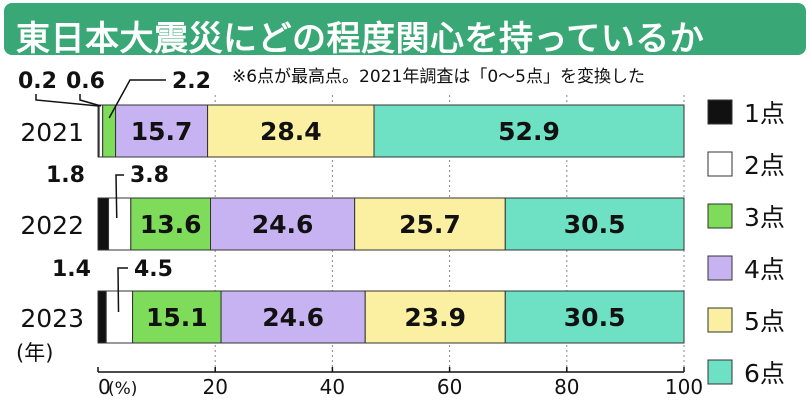 The width and height of the screenshot is (810, 400). What do you see at coordinates (71, 269) in the screenshot?
I see `data-label-small: 1.4` at bounding box center [71, 269].